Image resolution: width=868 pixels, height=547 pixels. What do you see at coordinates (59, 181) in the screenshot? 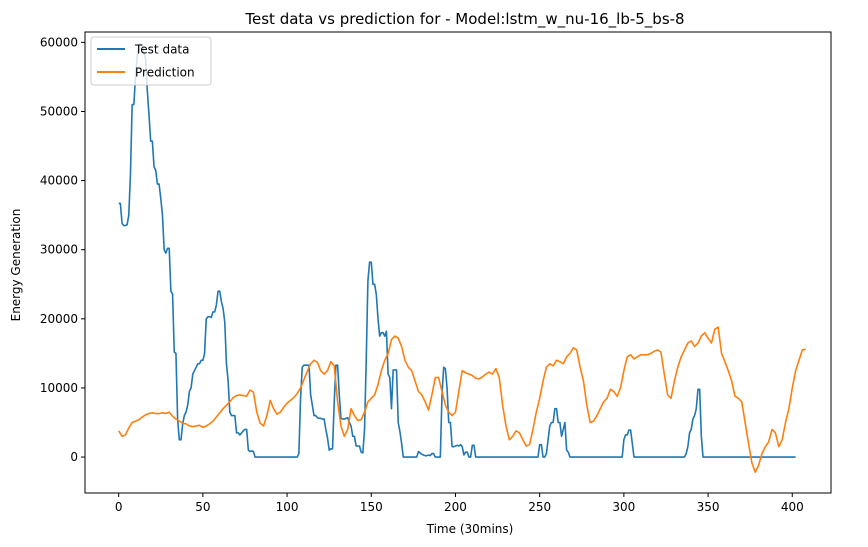
I see `y-tick-label: 40000` at bounding box center [59, 181].